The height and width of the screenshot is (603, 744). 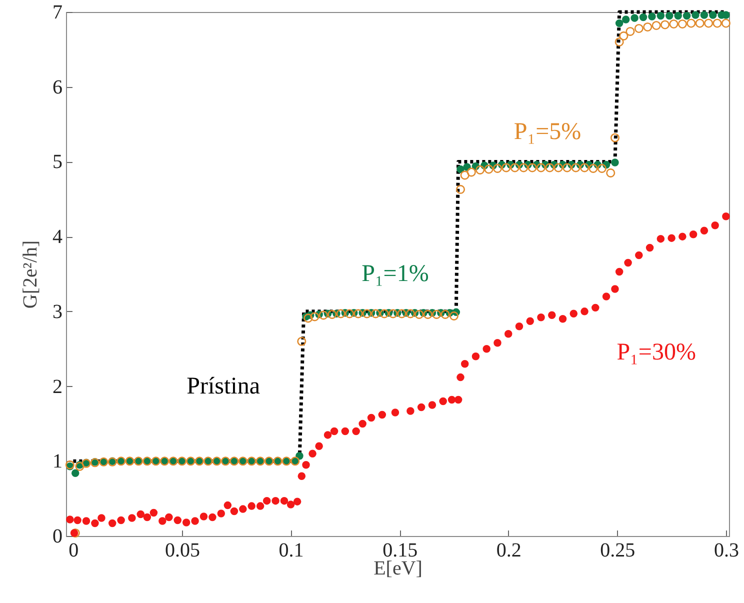 What do you see at coordinates (57, 311) in the screenshot?
I see `y-tick-label: 3` at bounding box center [57, 311].